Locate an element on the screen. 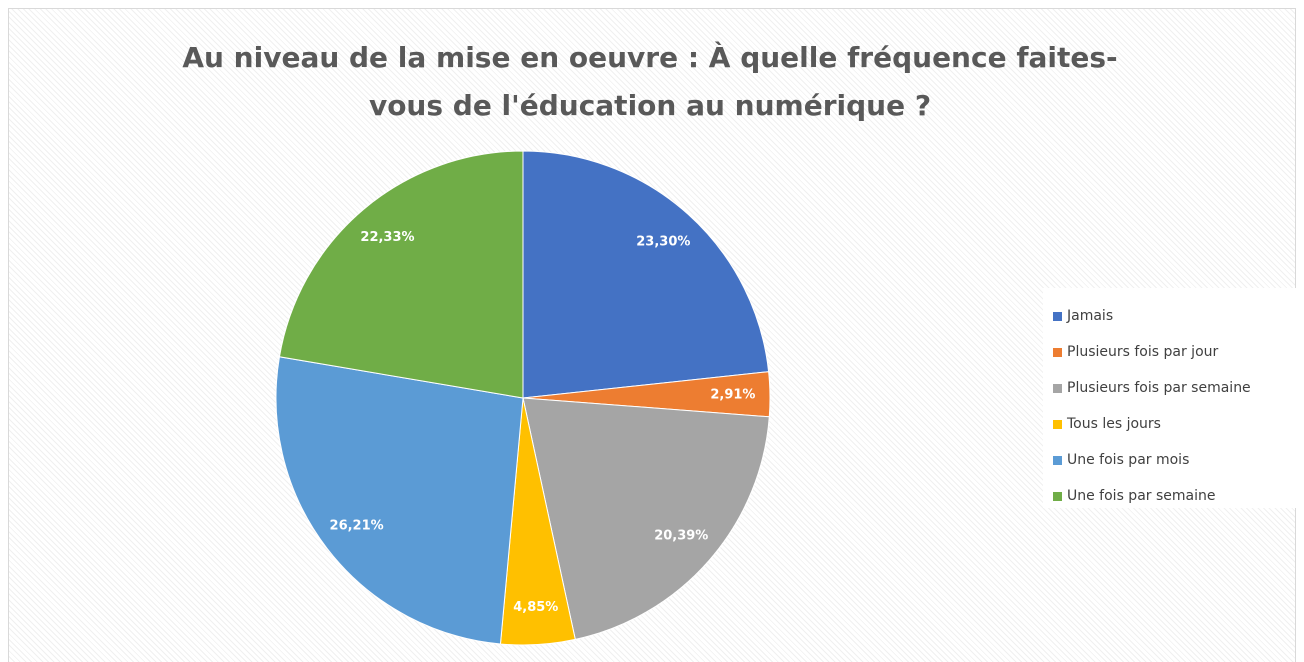 Image resolution: width=1304 pixels, height=662 pixels. legend-item: Une fois par mois is located at coordinates (1175, 460).